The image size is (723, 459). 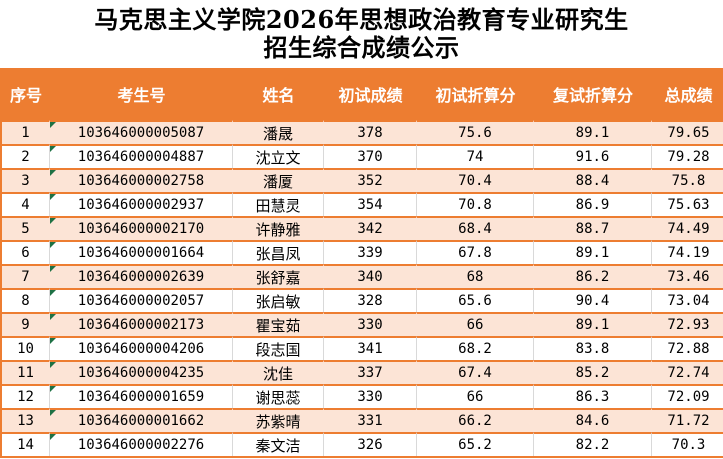 I want to click on initial-score-cell: 331, so click(x=370, y=420).